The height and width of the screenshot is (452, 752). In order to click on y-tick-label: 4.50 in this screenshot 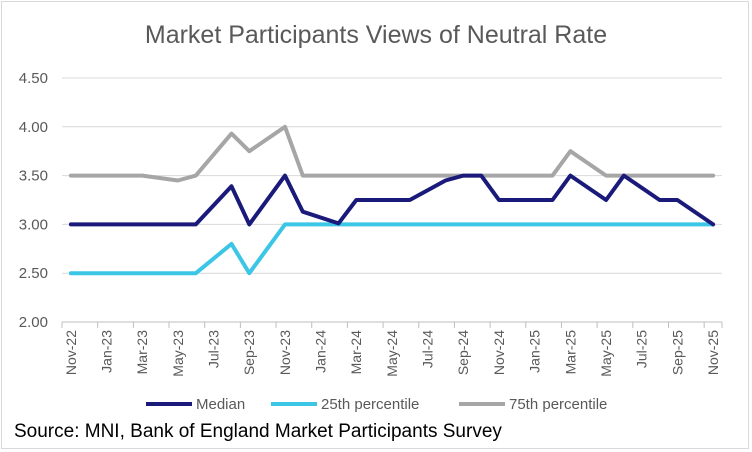, I will do `click(33, 78)`.